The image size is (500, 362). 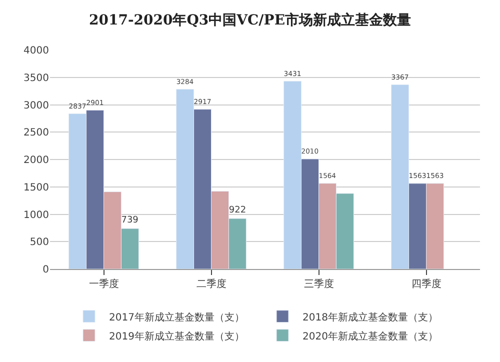 What do you see at coordinates (45, 270) in the screenshot?
I see `y-tick-label: 0` at bounding box center [45, 270].